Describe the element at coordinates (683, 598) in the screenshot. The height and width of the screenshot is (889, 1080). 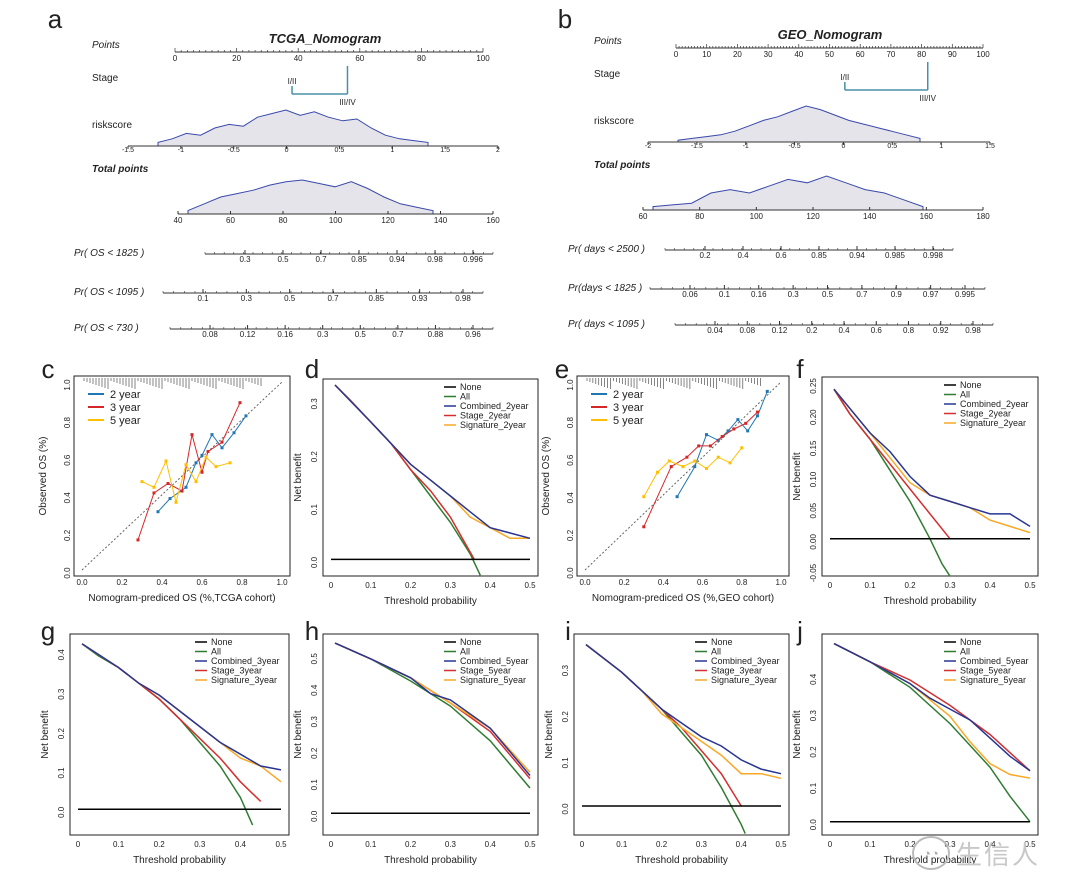
I see `x-axis-label: Nomogram-prediced OS (%,GEO cohort)` at that location.